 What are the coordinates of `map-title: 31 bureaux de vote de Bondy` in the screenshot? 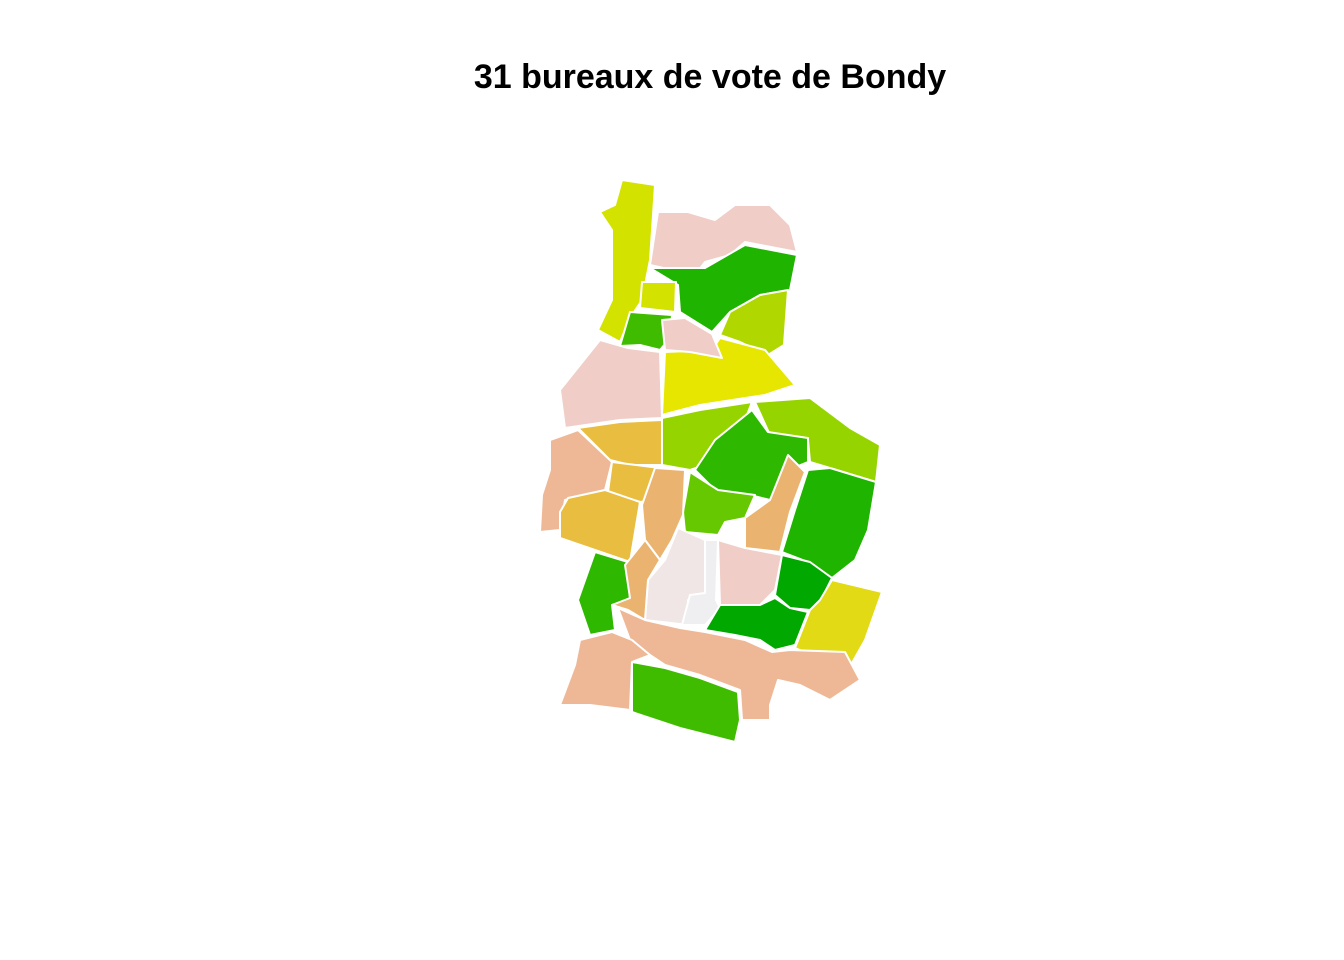 It's located at (710, 77).